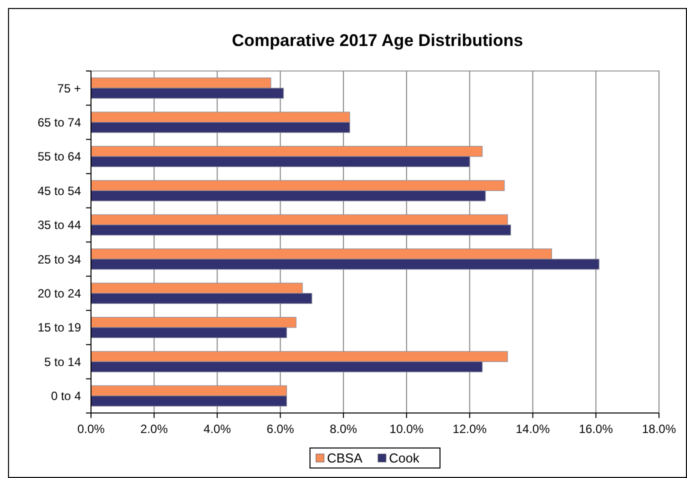 Image resolution: width=687 pixels, height=478 pixels. I want to click on x-tick-label: 16.0%, so click(596, 429).